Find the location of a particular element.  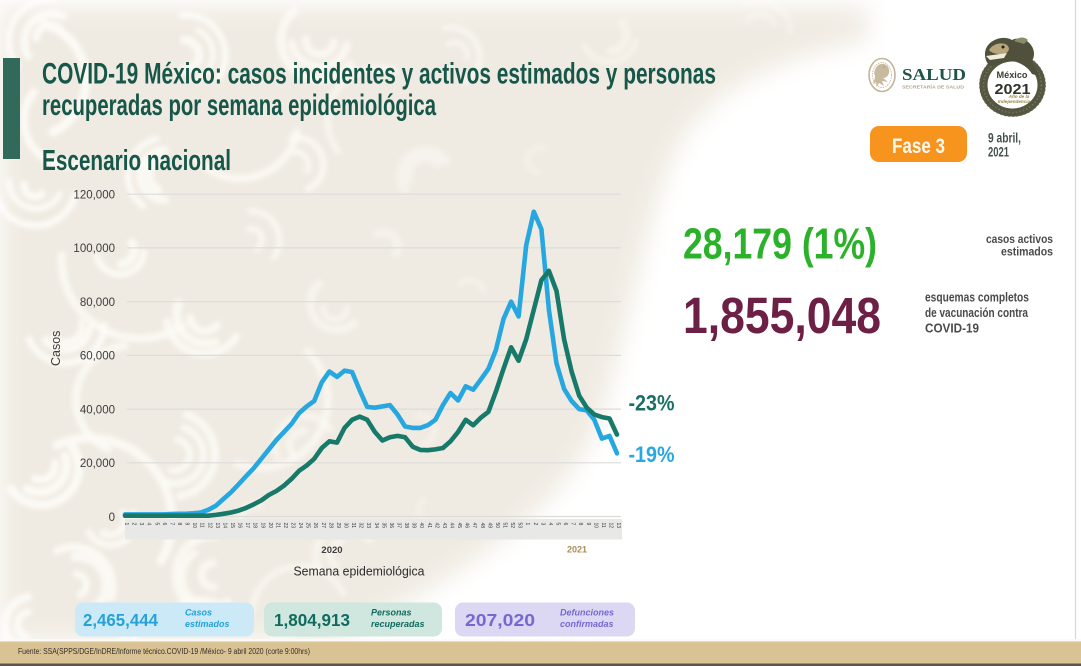

svg-text: 207,020 is located at coordinates (500, 620).